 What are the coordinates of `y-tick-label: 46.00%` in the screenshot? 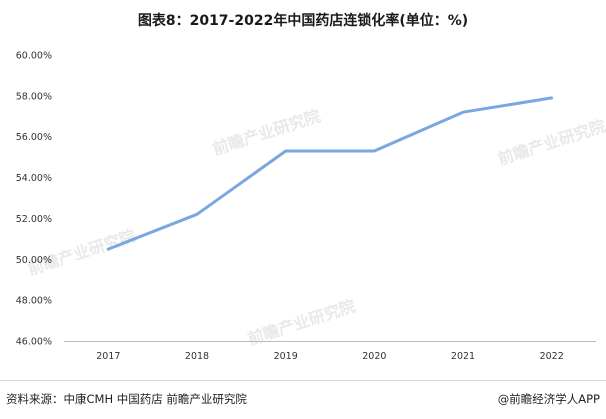 It's located at (34, 342).